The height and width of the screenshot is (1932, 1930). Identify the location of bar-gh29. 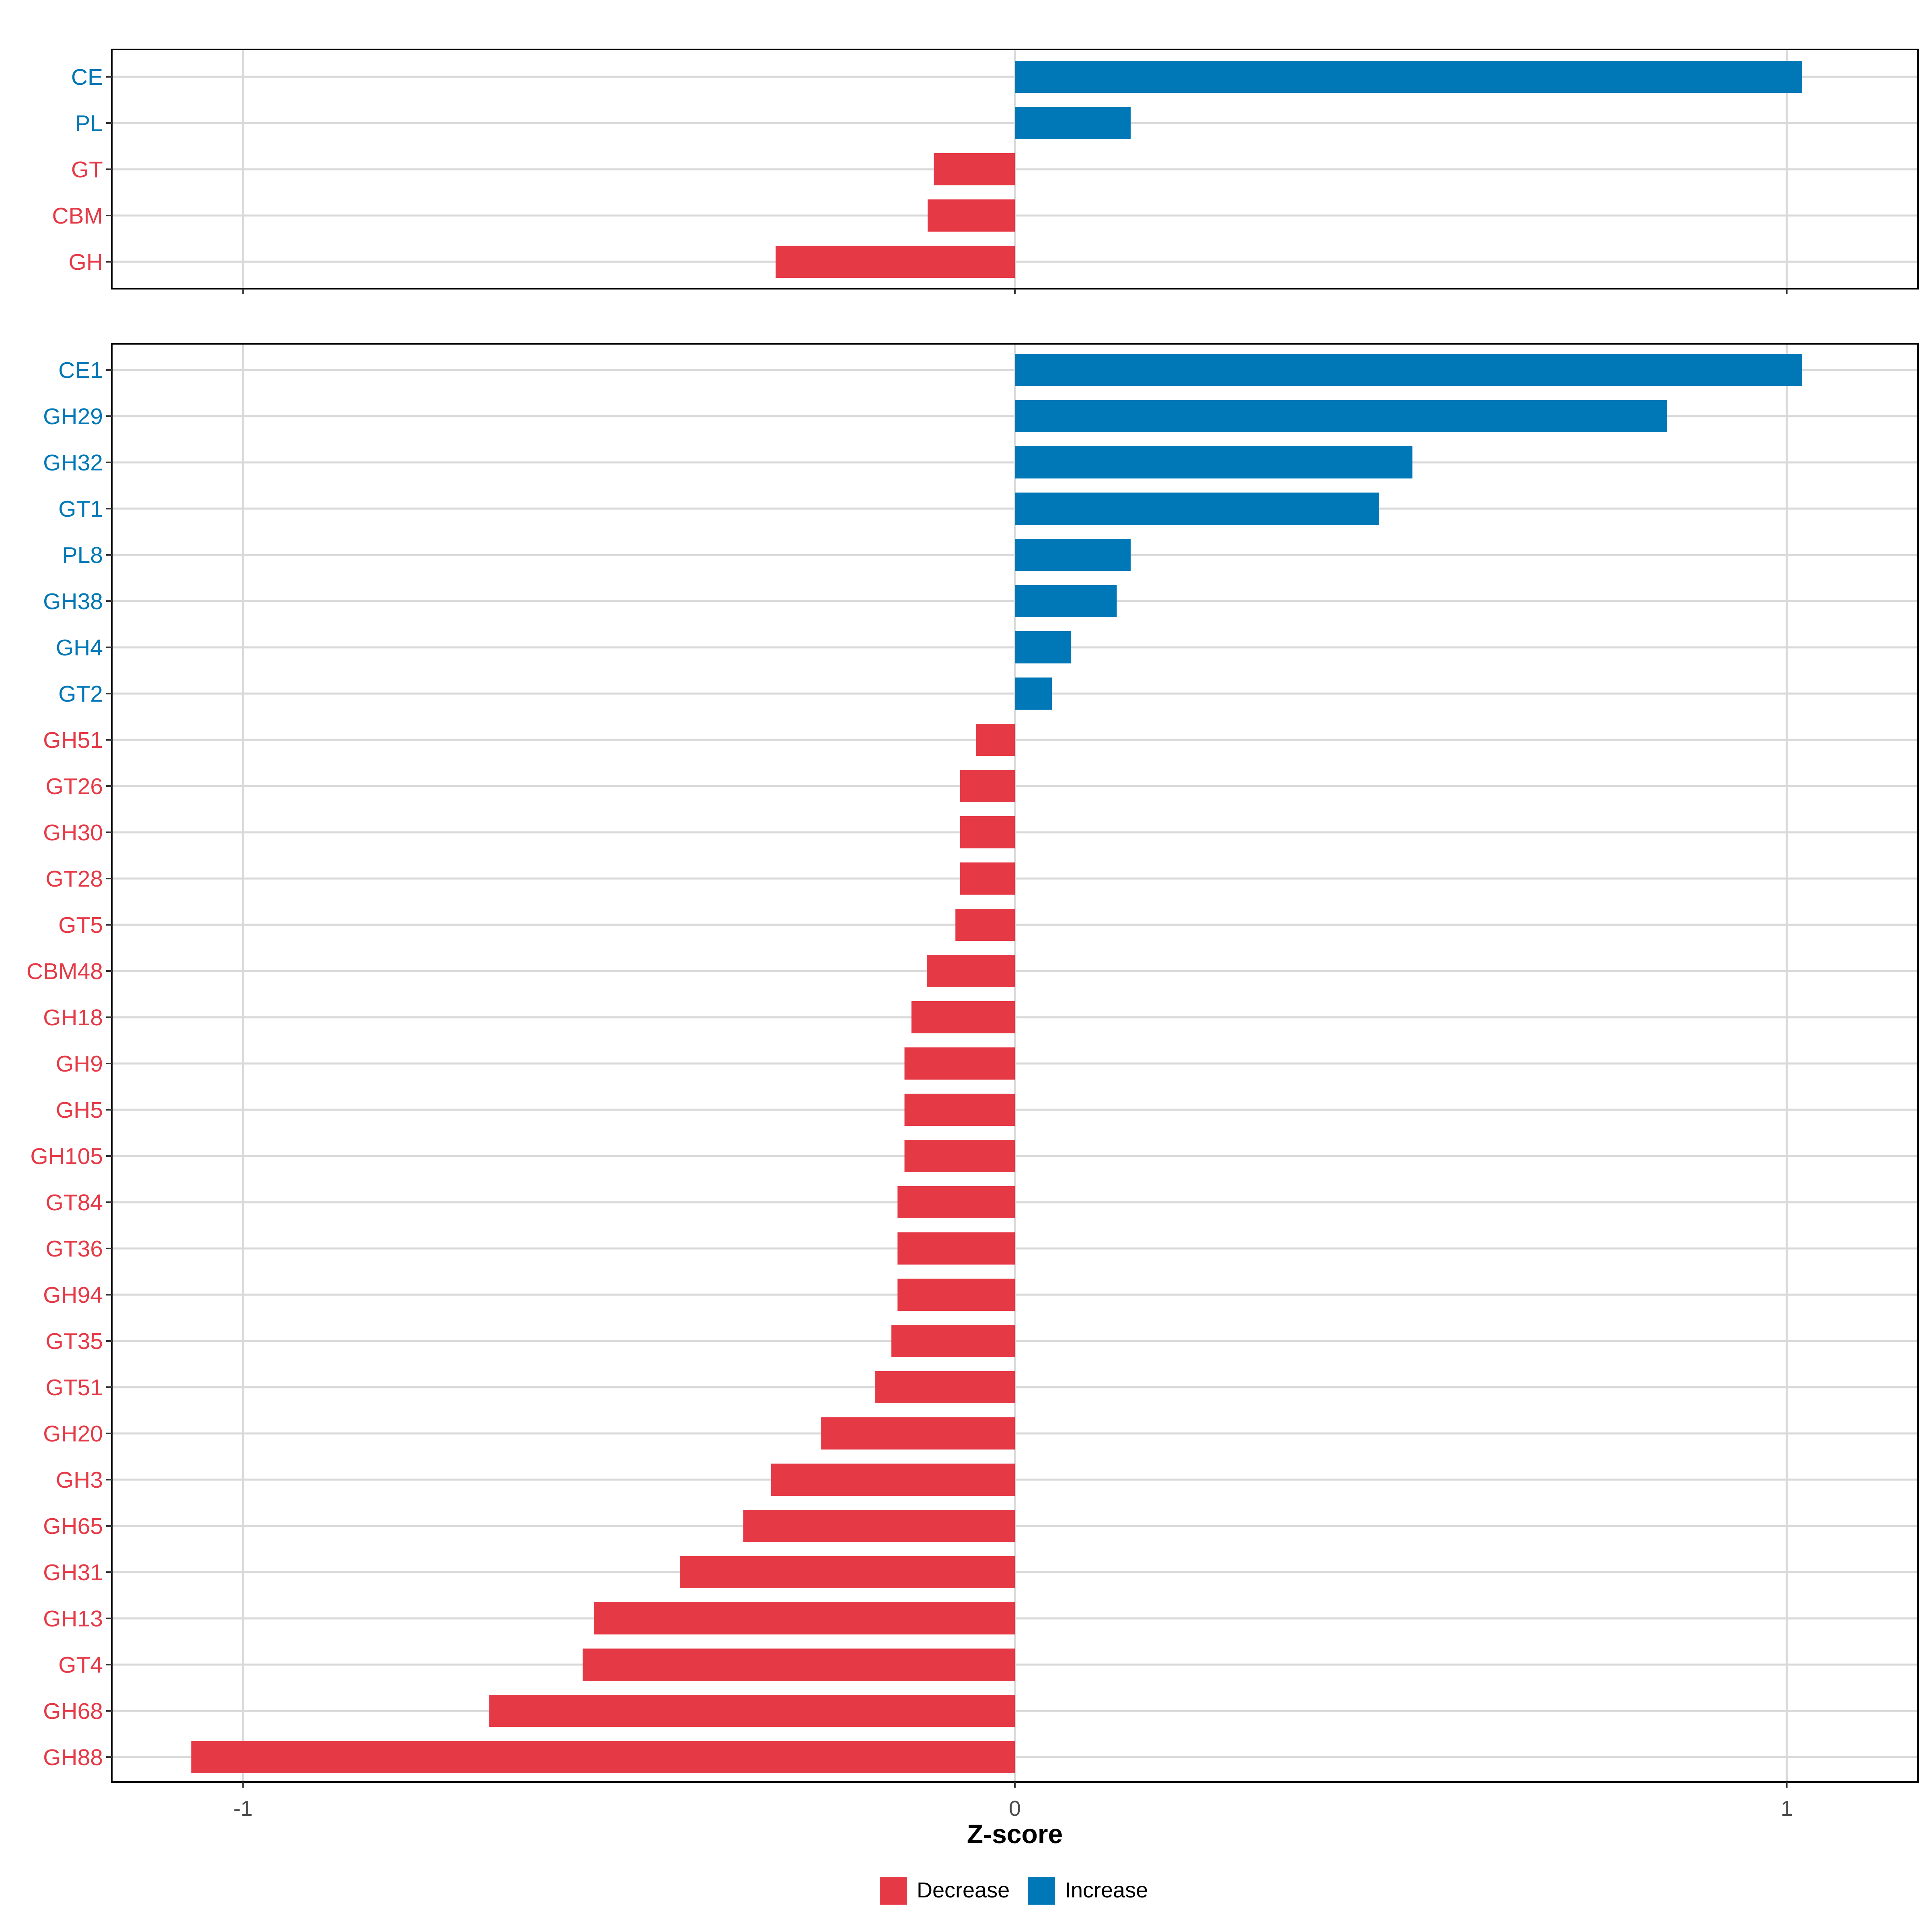
(1341, 416).